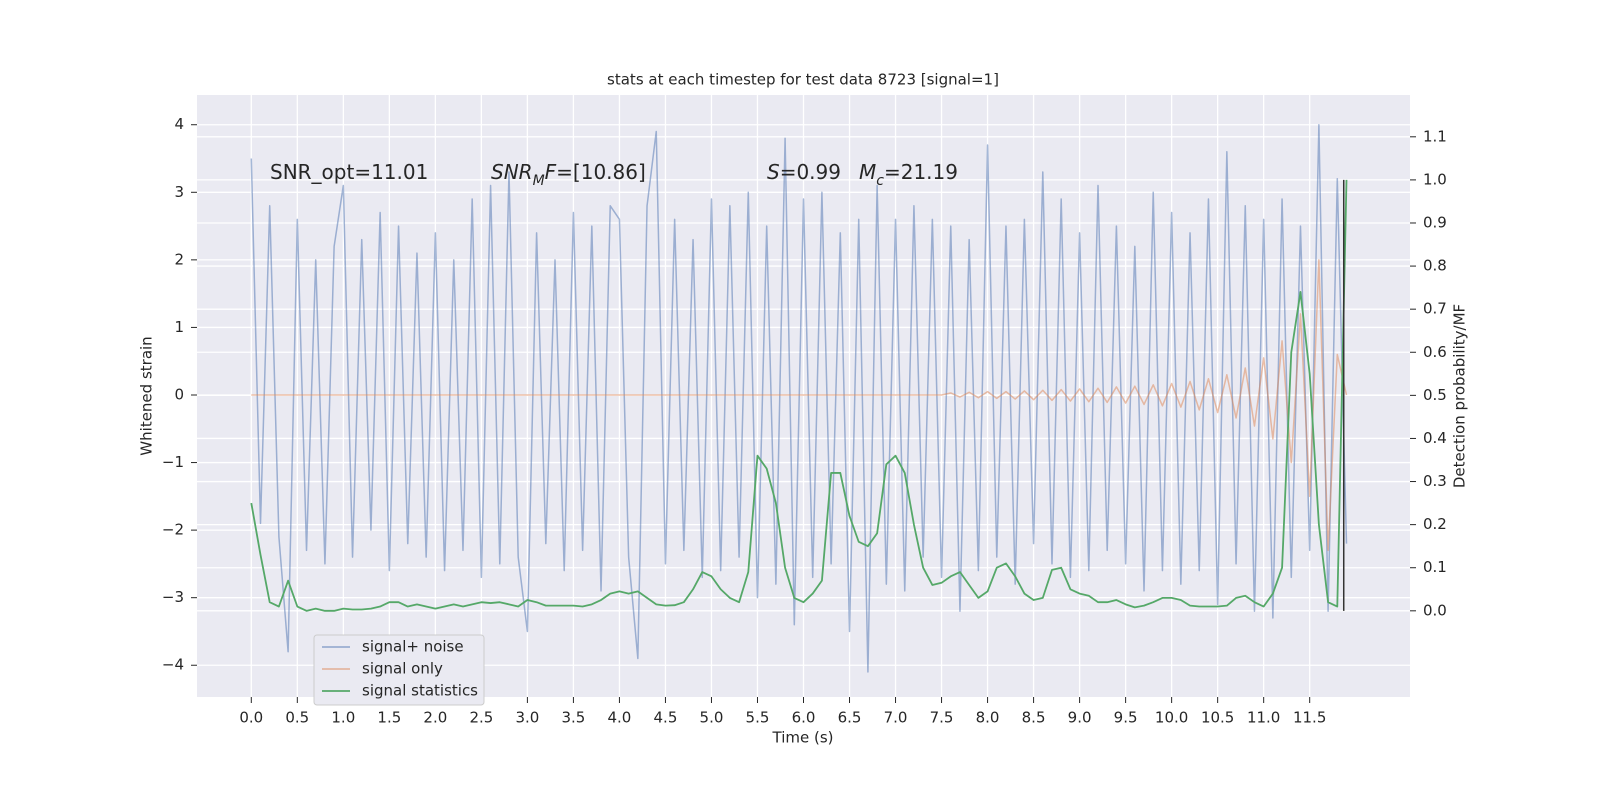 The width and height of the screenshot is (1600, 800). I want to click on legend-label: signal only, so click(402, 669).